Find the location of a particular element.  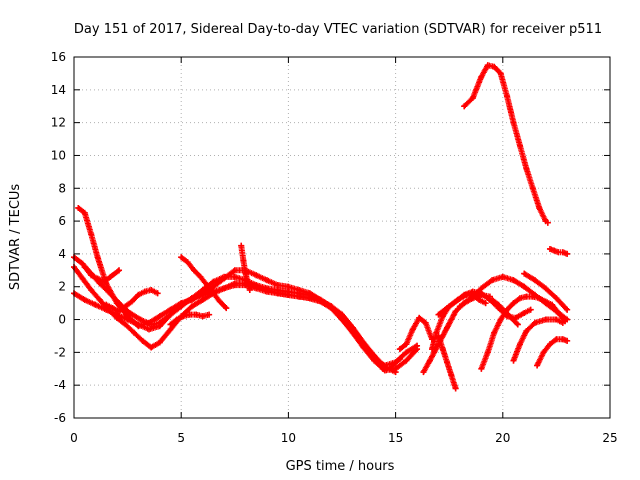

y-tick-label: 2 is located at coordinates (62, 287).